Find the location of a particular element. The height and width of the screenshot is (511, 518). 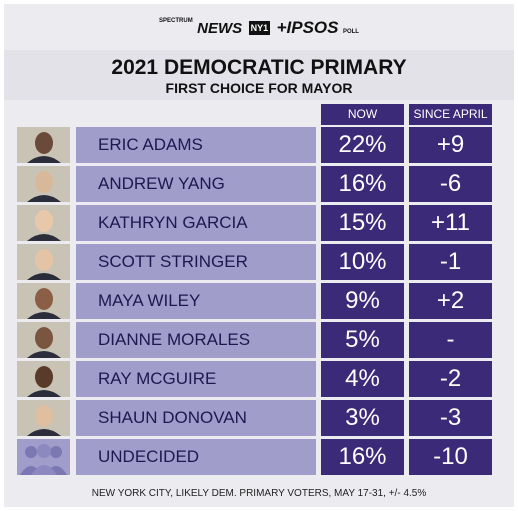

table-row: DIANNE MORALES 5% - is located at coordinates (259, 340).